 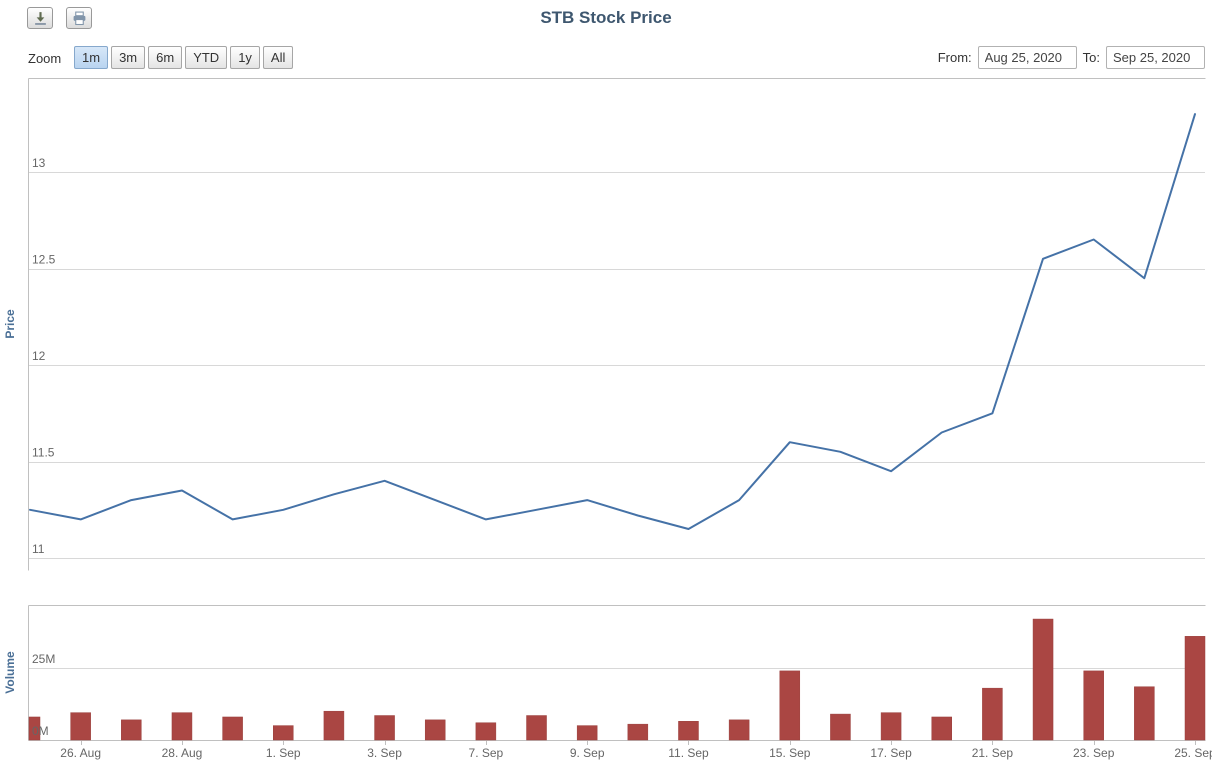 I want to click on x-tick-label: 23. Sep, so click(x=1094, y=753).